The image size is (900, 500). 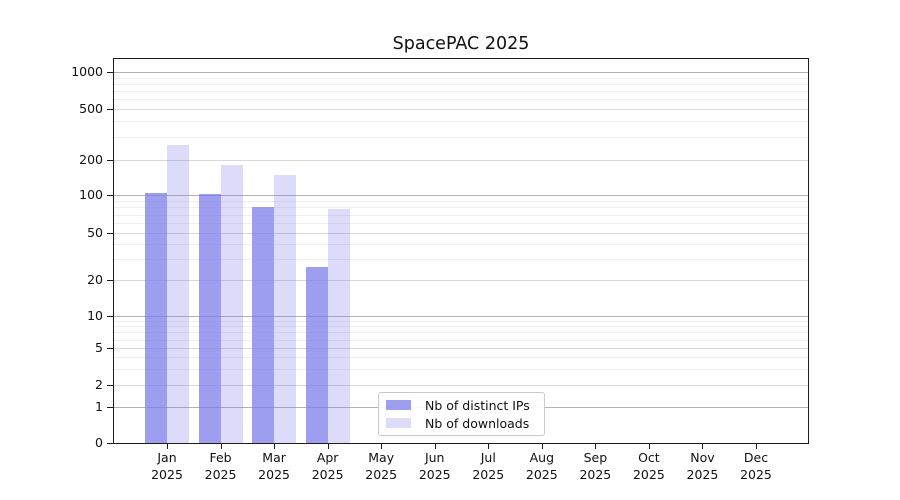 I want to click on x-tick-label: Nov 2025, so click(x=702, y=466).